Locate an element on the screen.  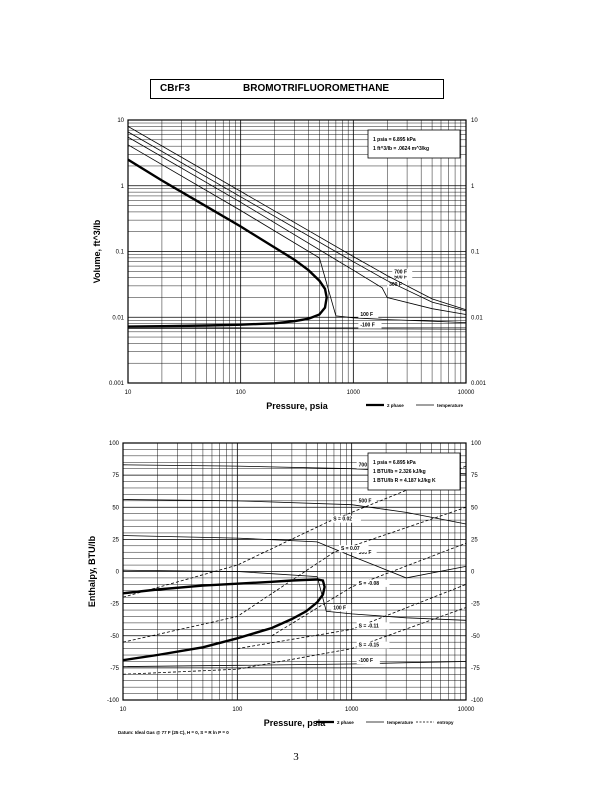
chart2-series-label: S = 0.07 is located at coordinates (350, 549).